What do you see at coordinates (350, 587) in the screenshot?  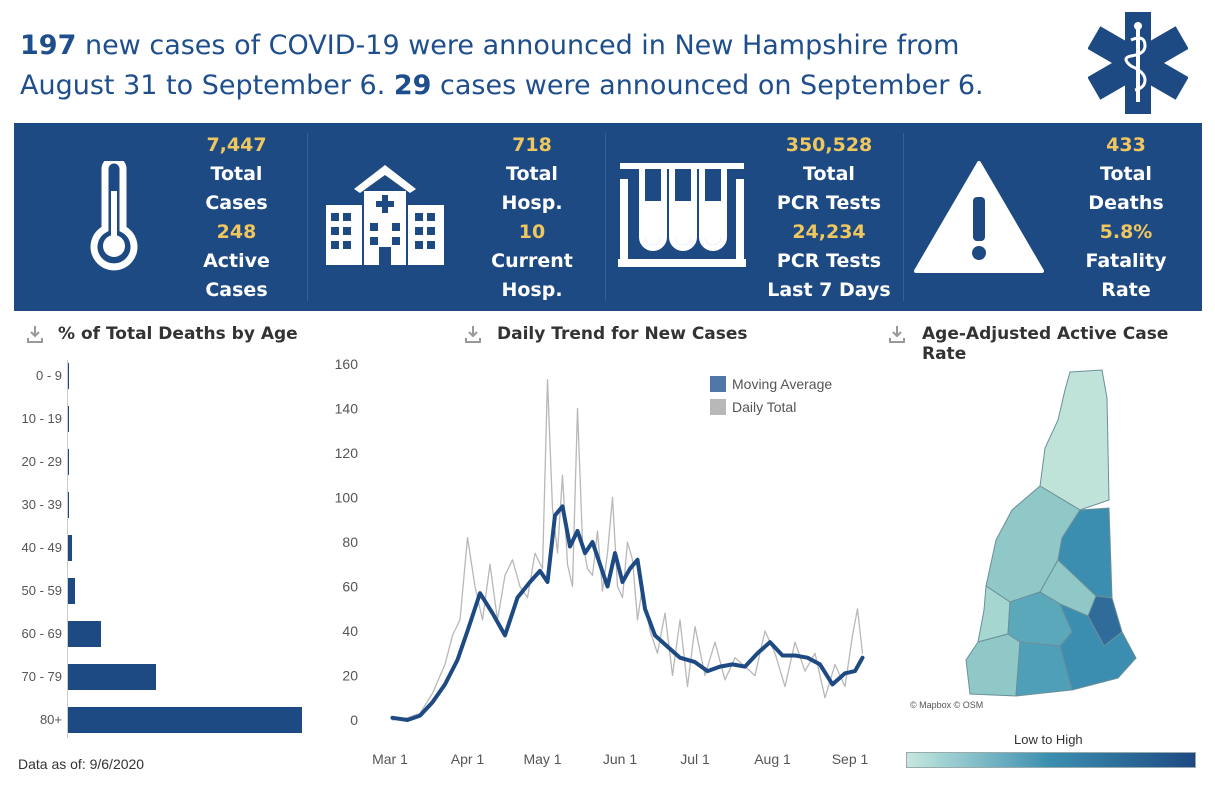 I see `y-tick-label: 60` at bounding box center [350, 587].